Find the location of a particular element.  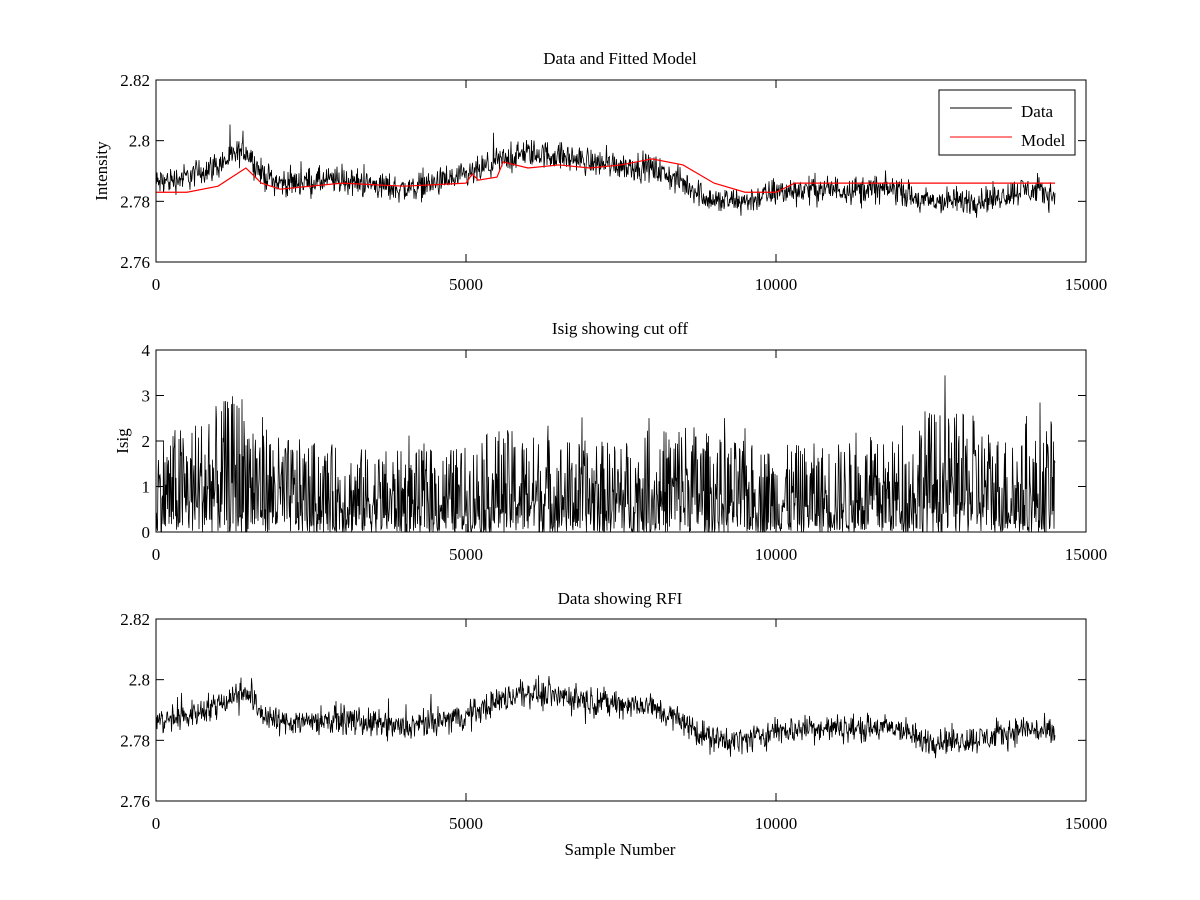

panel-3-title: Data showing RFI is located at coordinates (620, 598).